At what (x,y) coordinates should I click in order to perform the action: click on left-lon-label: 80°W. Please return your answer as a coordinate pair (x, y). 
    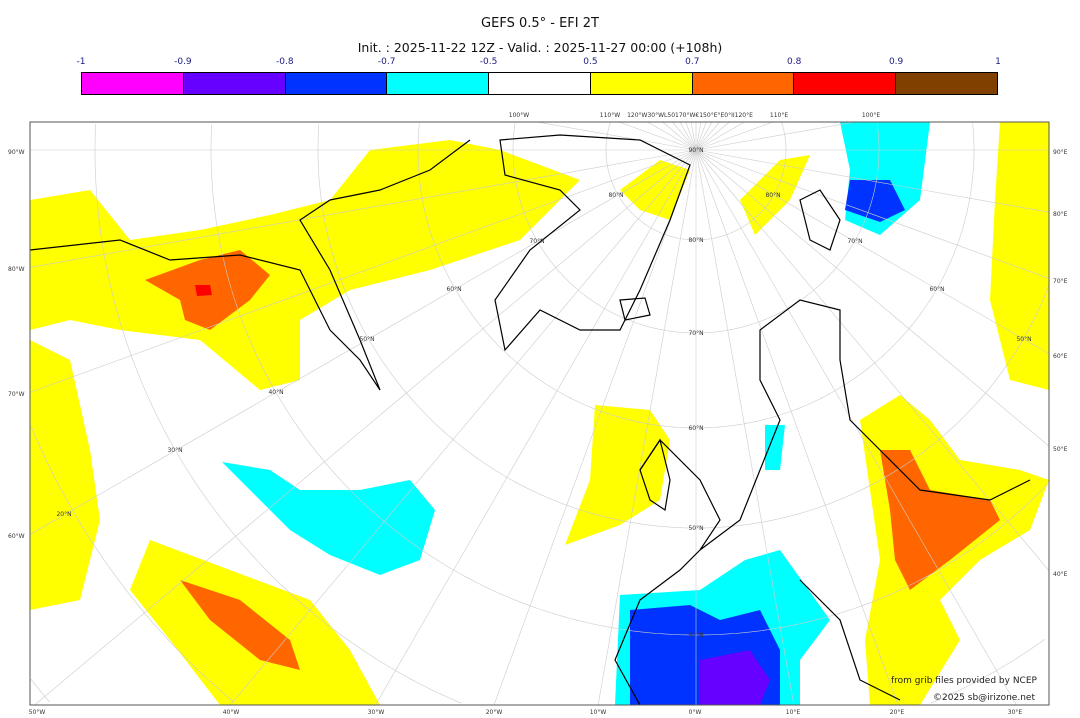
    Looking at the image, I should click on (16, 269).